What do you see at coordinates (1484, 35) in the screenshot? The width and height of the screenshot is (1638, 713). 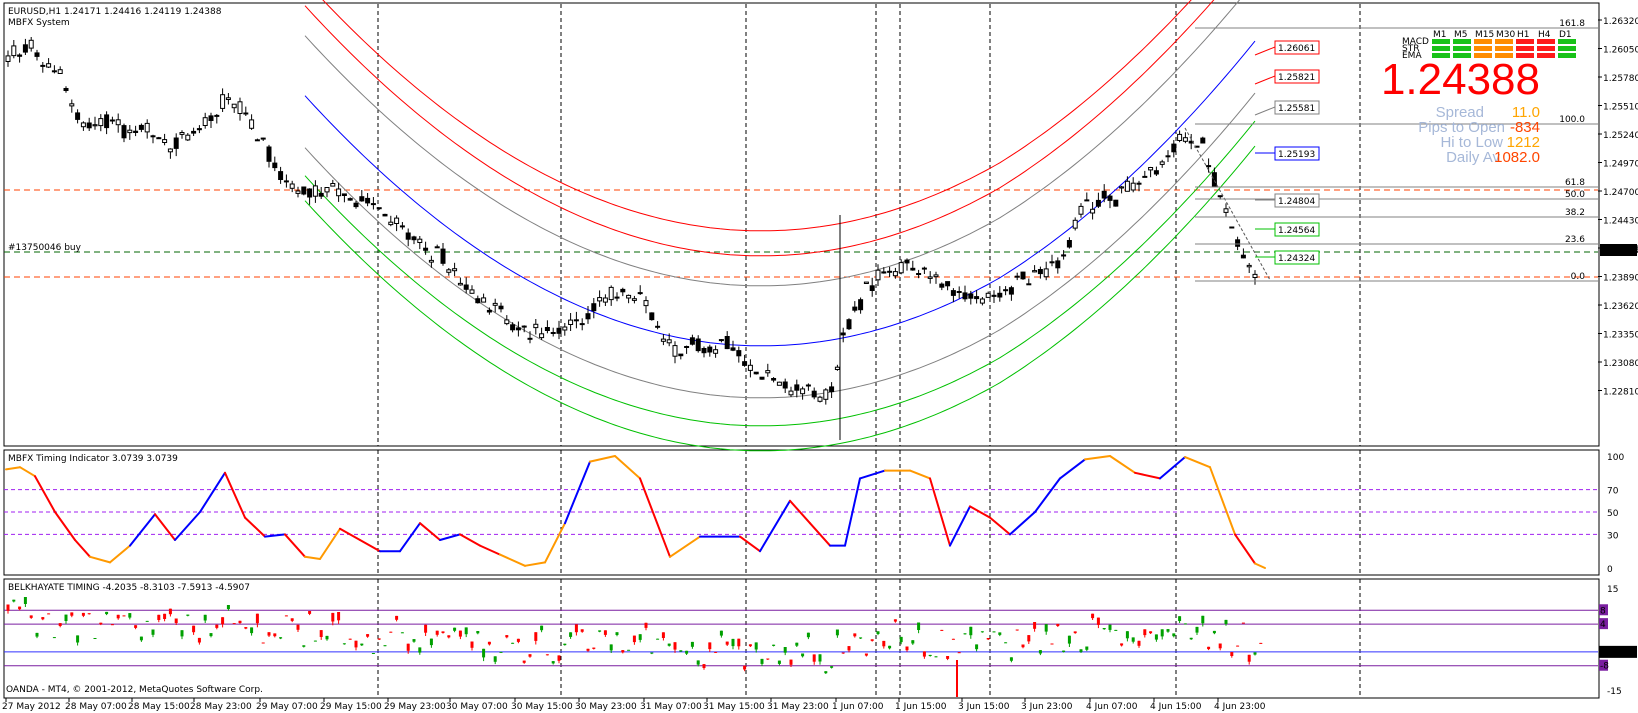 I see `dashboard-timeframe-label: M15` at bounding box center [1484, 35].